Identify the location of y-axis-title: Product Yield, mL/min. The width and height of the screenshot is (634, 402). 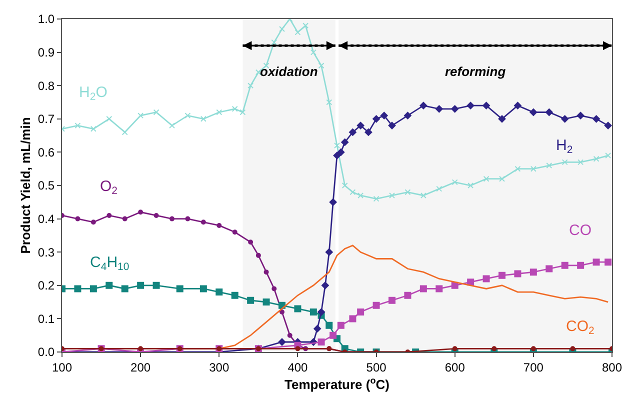
(25, 185).